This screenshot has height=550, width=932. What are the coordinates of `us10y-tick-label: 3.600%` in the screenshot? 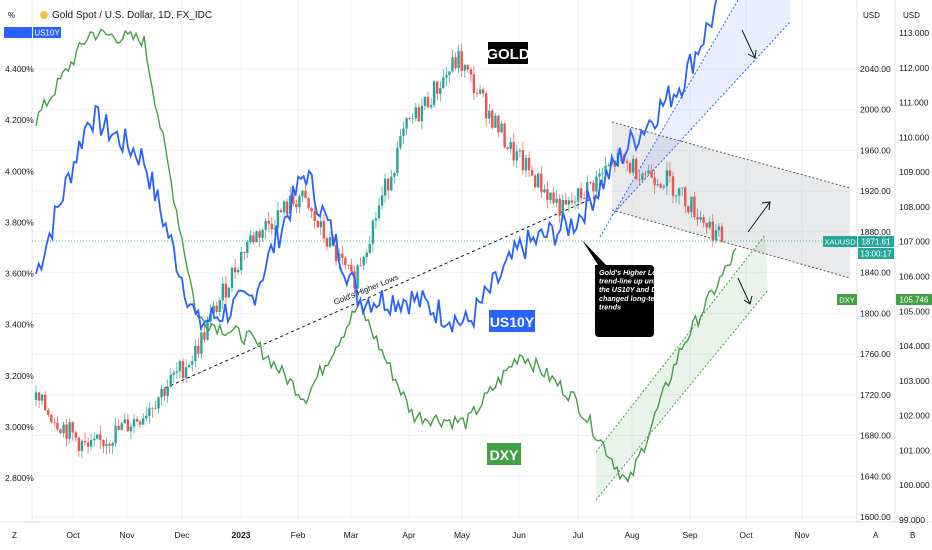 It's located at (19, 274).